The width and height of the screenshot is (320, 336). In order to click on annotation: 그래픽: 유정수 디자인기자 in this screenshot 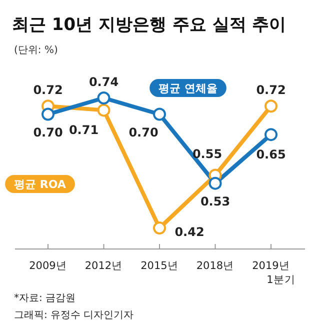, I will do `click(74, 315)`.